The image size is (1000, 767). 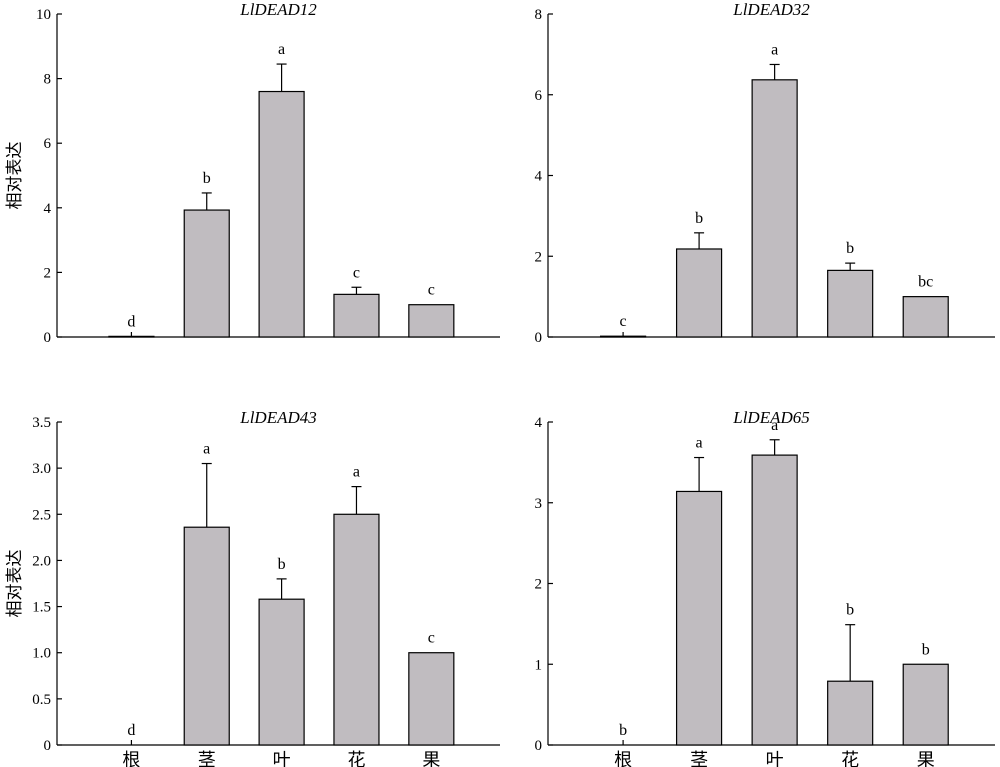 I want to click on significance-letter: bc, so click(x=925, y=282).